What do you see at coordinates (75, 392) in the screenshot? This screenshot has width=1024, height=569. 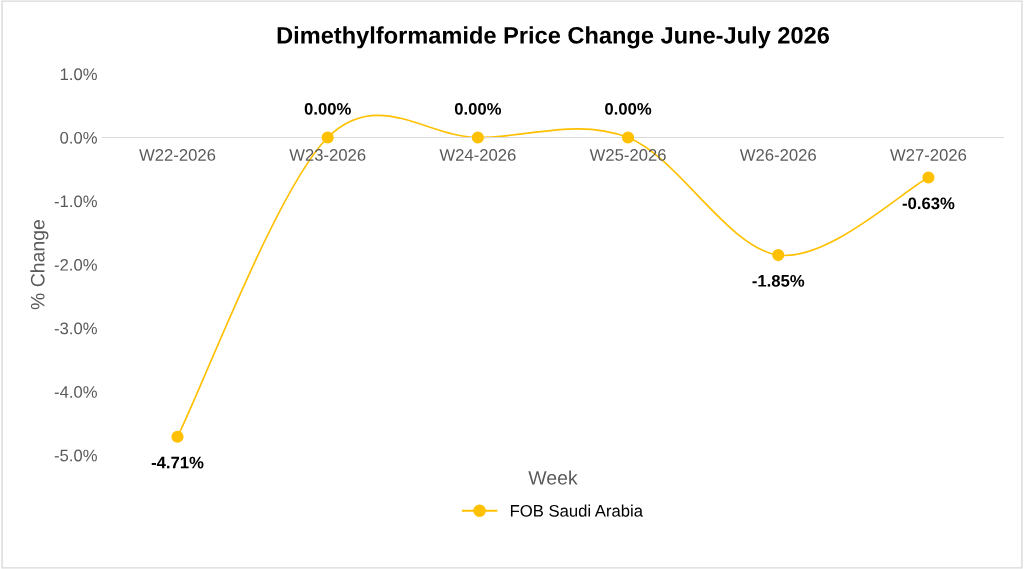 I see `y-tick-label: -4.0%` at bounding box center [75, 392].